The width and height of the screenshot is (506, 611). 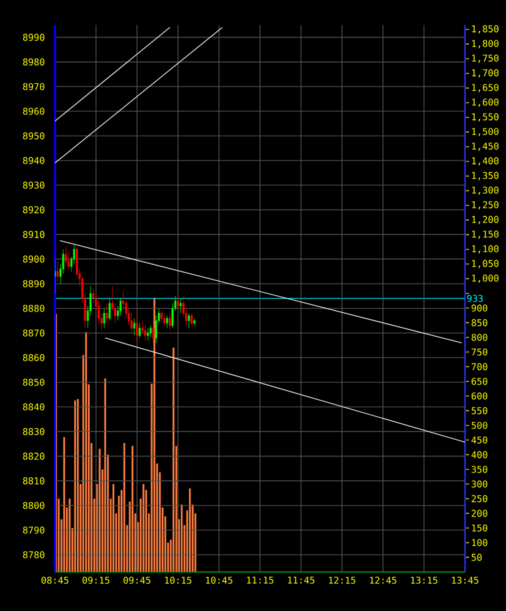 I want to click on y2-tick-label: 1,800, so click(x=485, y=44).